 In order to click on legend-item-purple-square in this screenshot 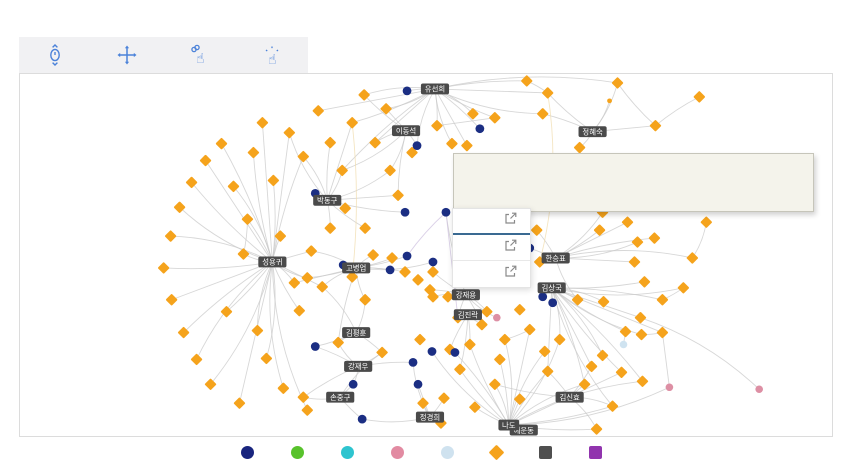, I will do `click(595, 452)`.